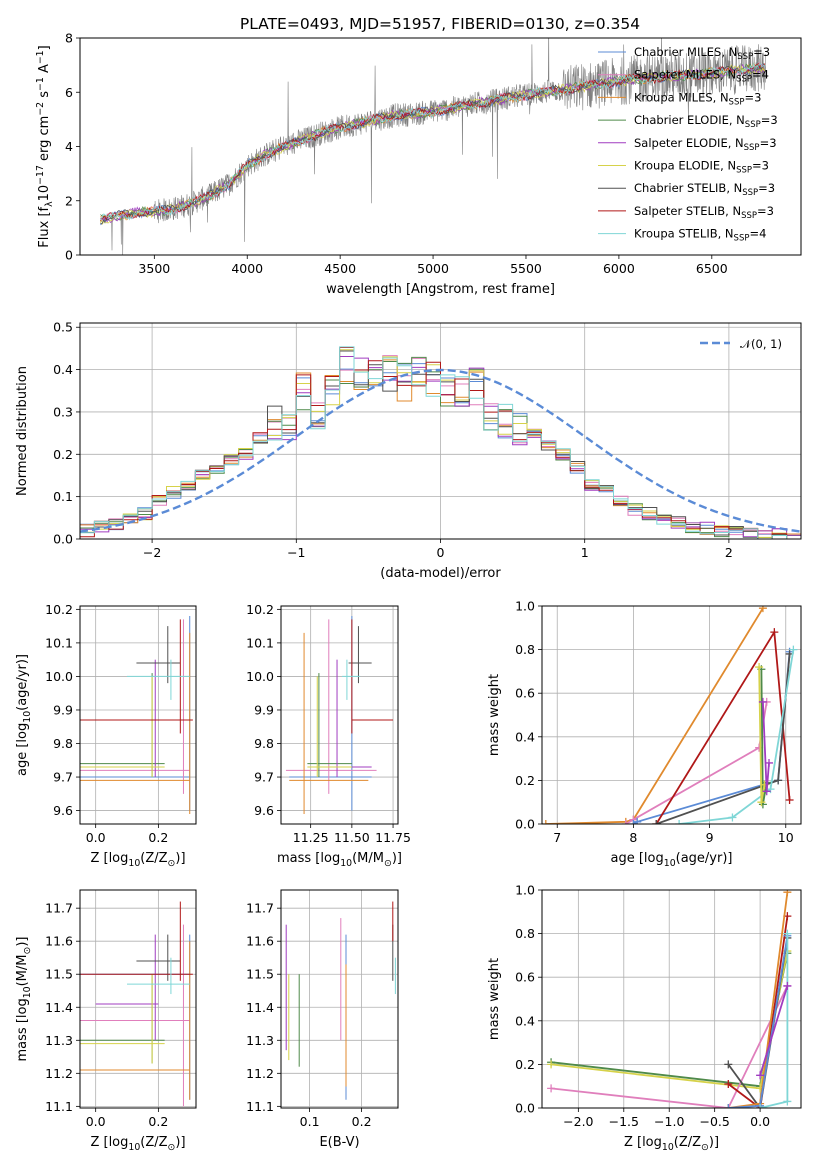 The image size is (819, 1174). I want to click on point-salpeter-miles, so click(135, 1015).